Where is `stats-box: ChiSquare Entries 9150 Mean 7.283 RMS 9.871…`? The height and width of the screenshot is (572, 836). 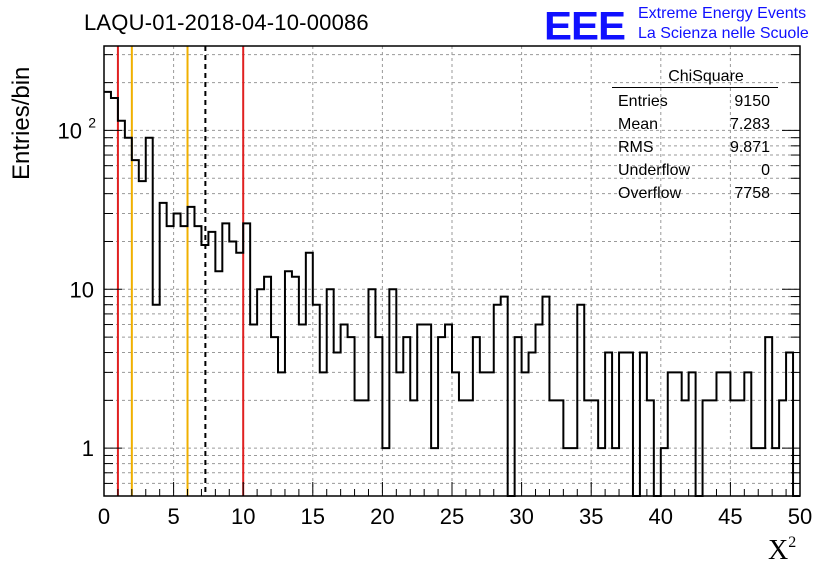
stats-box: ChiSquare Entries 9150 Mean 7.283 RMS 9.871… is located at coordinates (695, 136).